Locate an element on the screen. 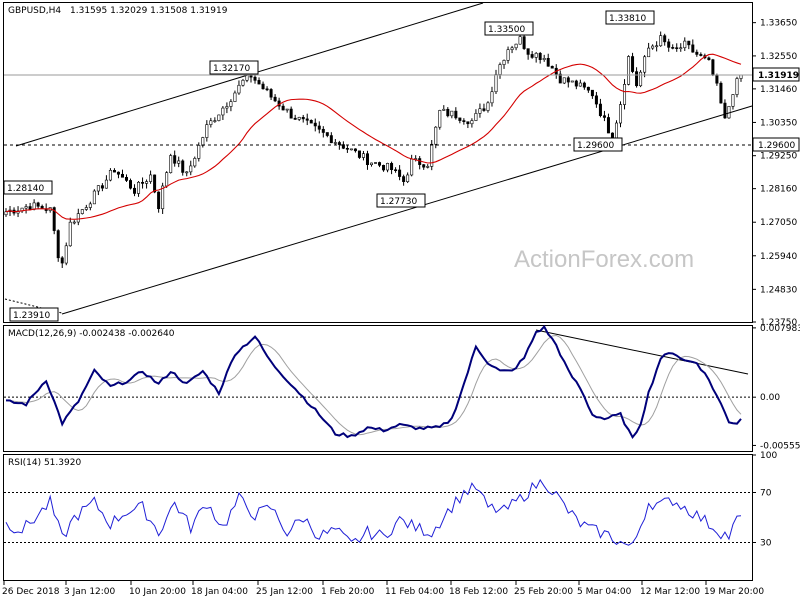 The height and width of the screenshot is (600, 800). x-tick-label: 1 Feb 20:00 is located at coordinates (348, 592).